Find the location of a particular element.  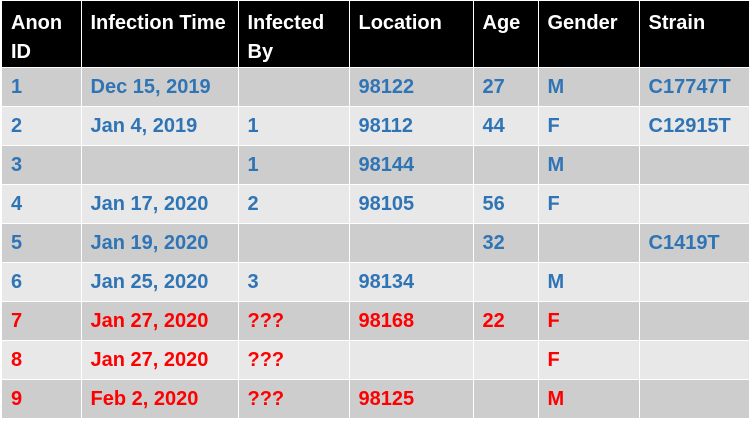

cell-infection-time: Feb 2, 2020 is located at coordinates (159, 399).